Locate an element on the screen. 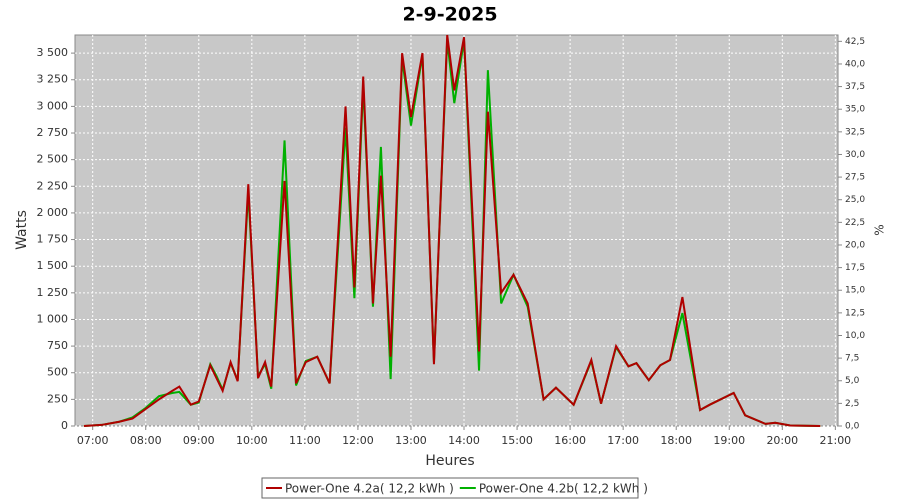  legend-label: Power-One 4.2a( 12,2 kWh ) is located at coordinates (369, 489).